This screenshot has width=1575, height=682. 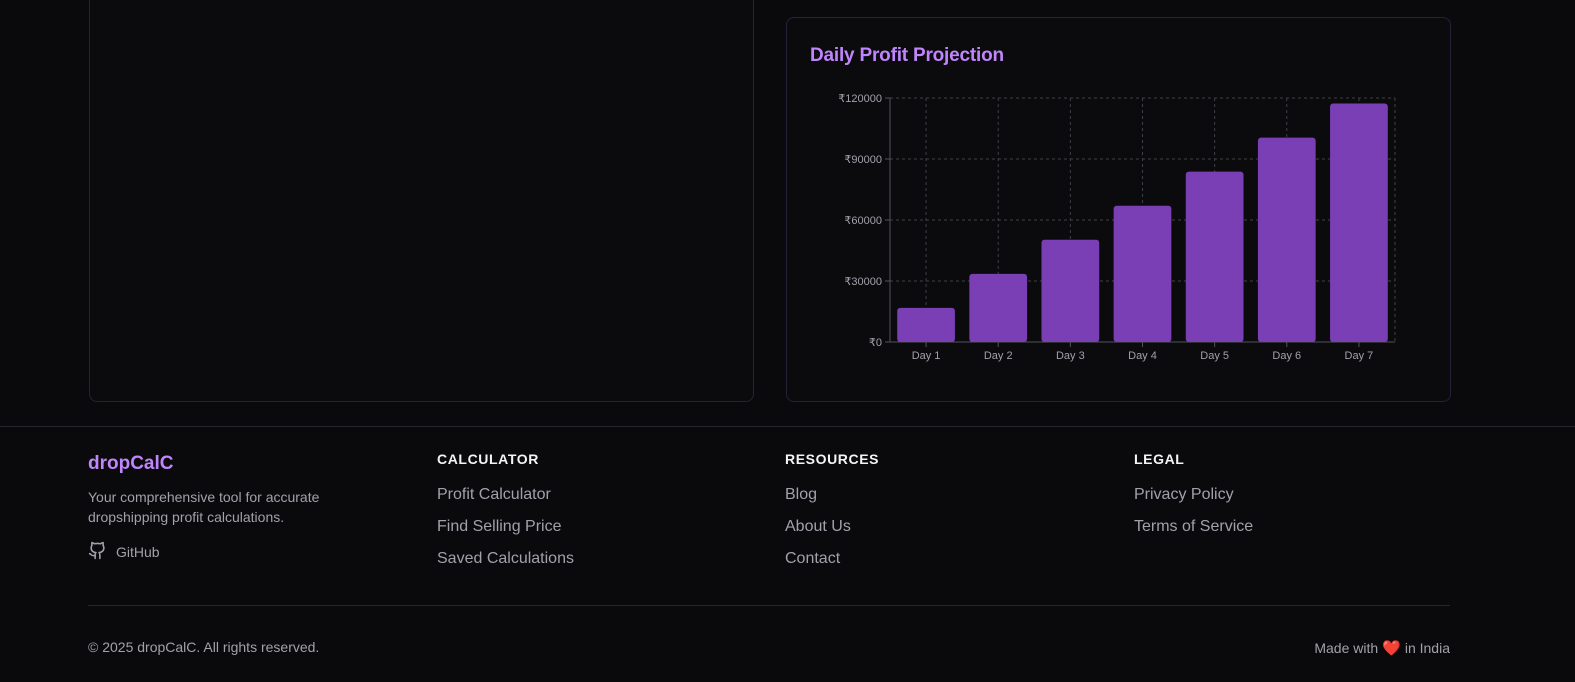 What do you see at coordinates (1427, 648) in the screenshot?
I see `made-with-suffix: in India` at bounding box center [1427, 648].